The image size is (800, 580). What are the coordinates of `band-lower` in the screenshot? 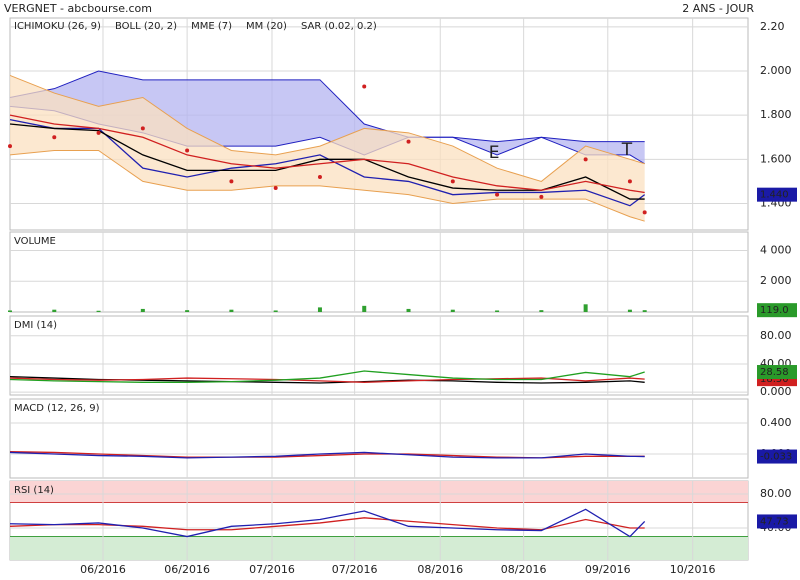 It's located at (327, 186).